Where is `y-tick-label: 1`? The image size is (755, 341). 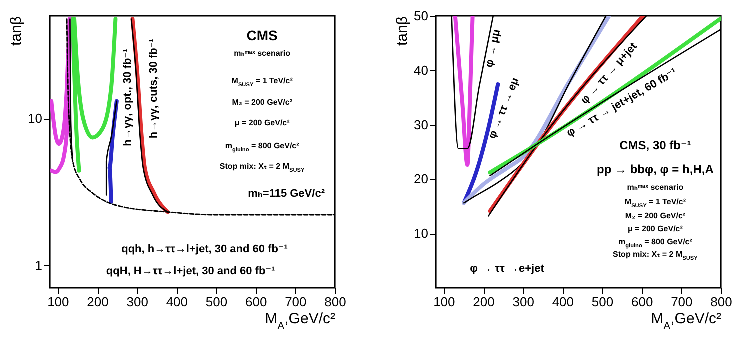 y-tick-label: 1 is located at coordinates (38, 265).